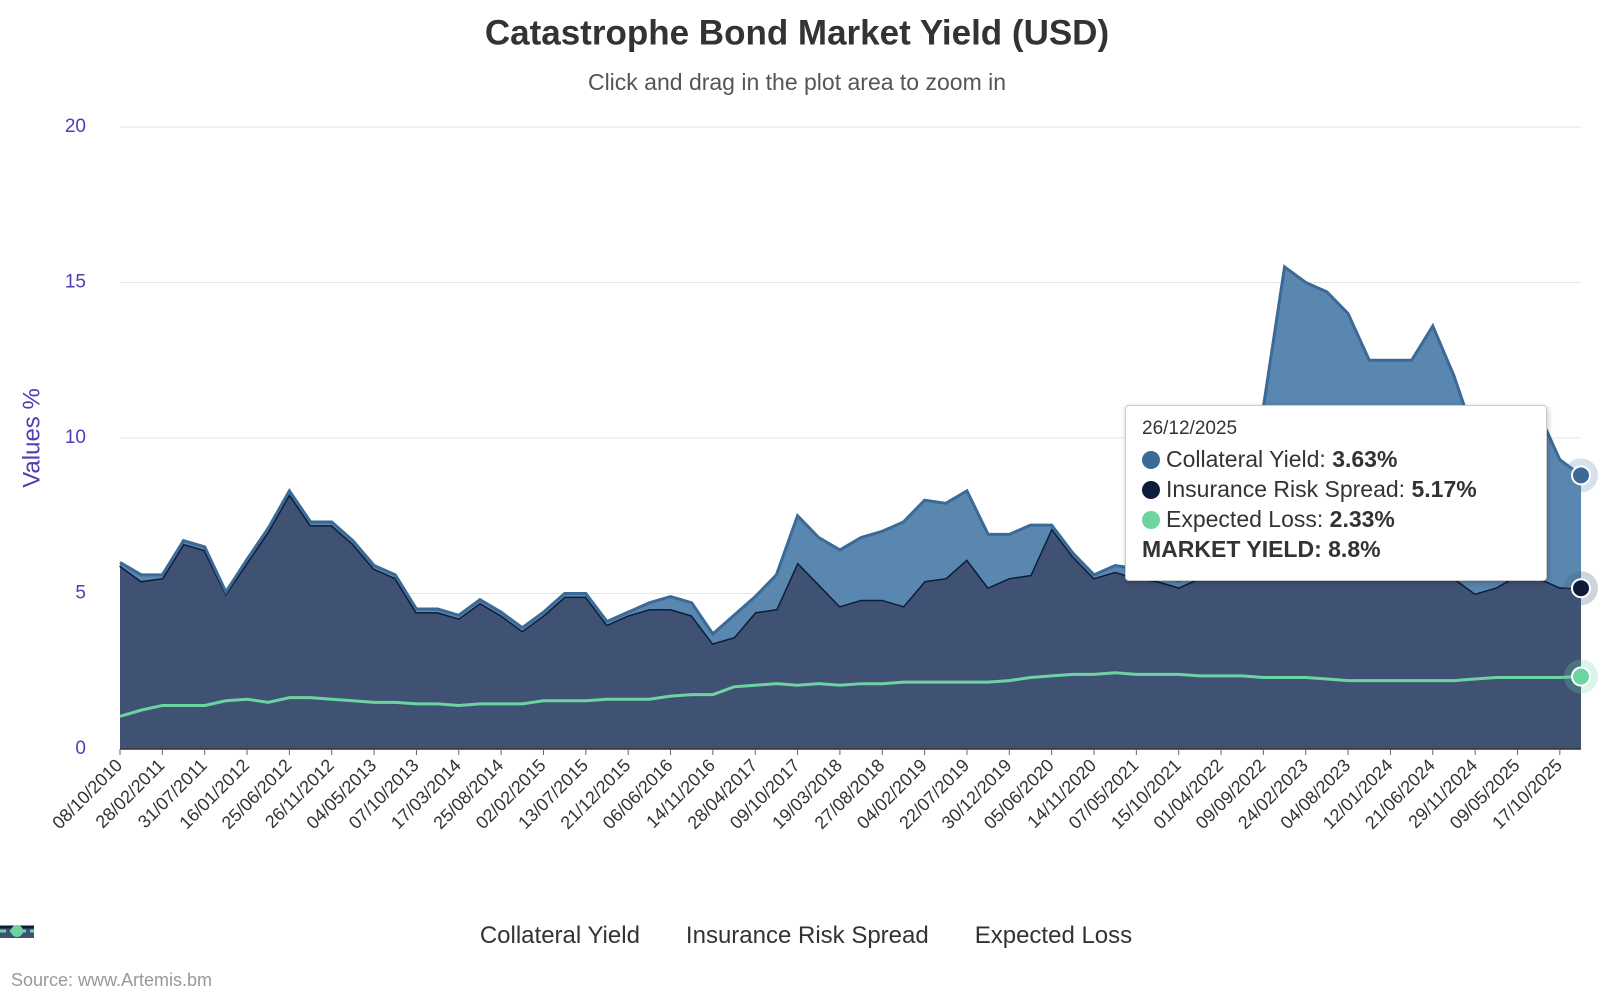 The image size is (1612, 1000). I want to click on y-tick-label: 10, so click(75, 437).